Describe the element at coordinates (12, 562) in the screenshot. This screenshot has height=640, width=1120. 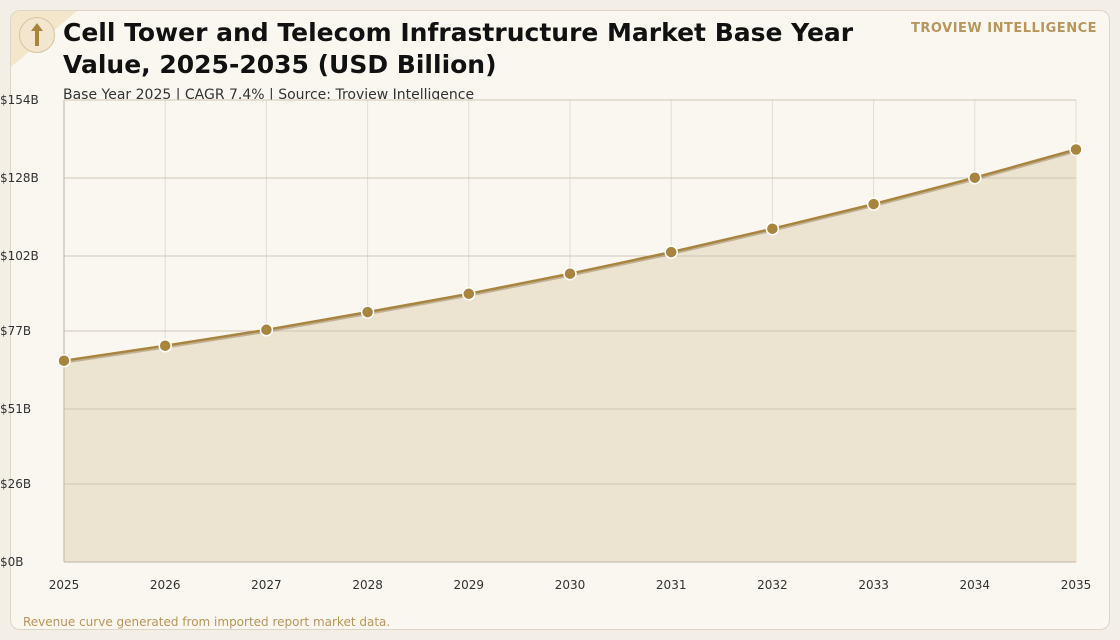
I see `y-tick-label: $0B` at that location.